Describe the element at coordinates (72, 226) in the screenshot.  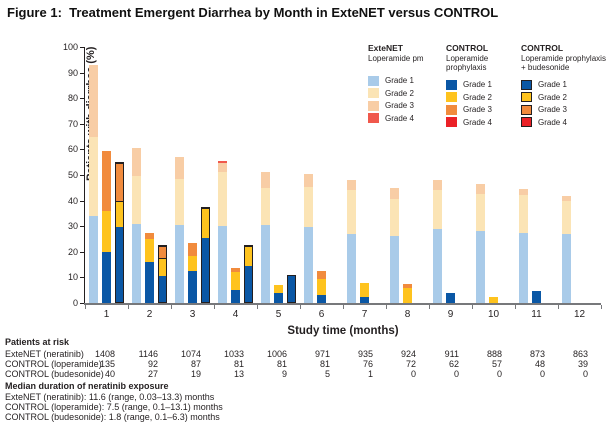
I see `y-tick-label: 30` at that location.